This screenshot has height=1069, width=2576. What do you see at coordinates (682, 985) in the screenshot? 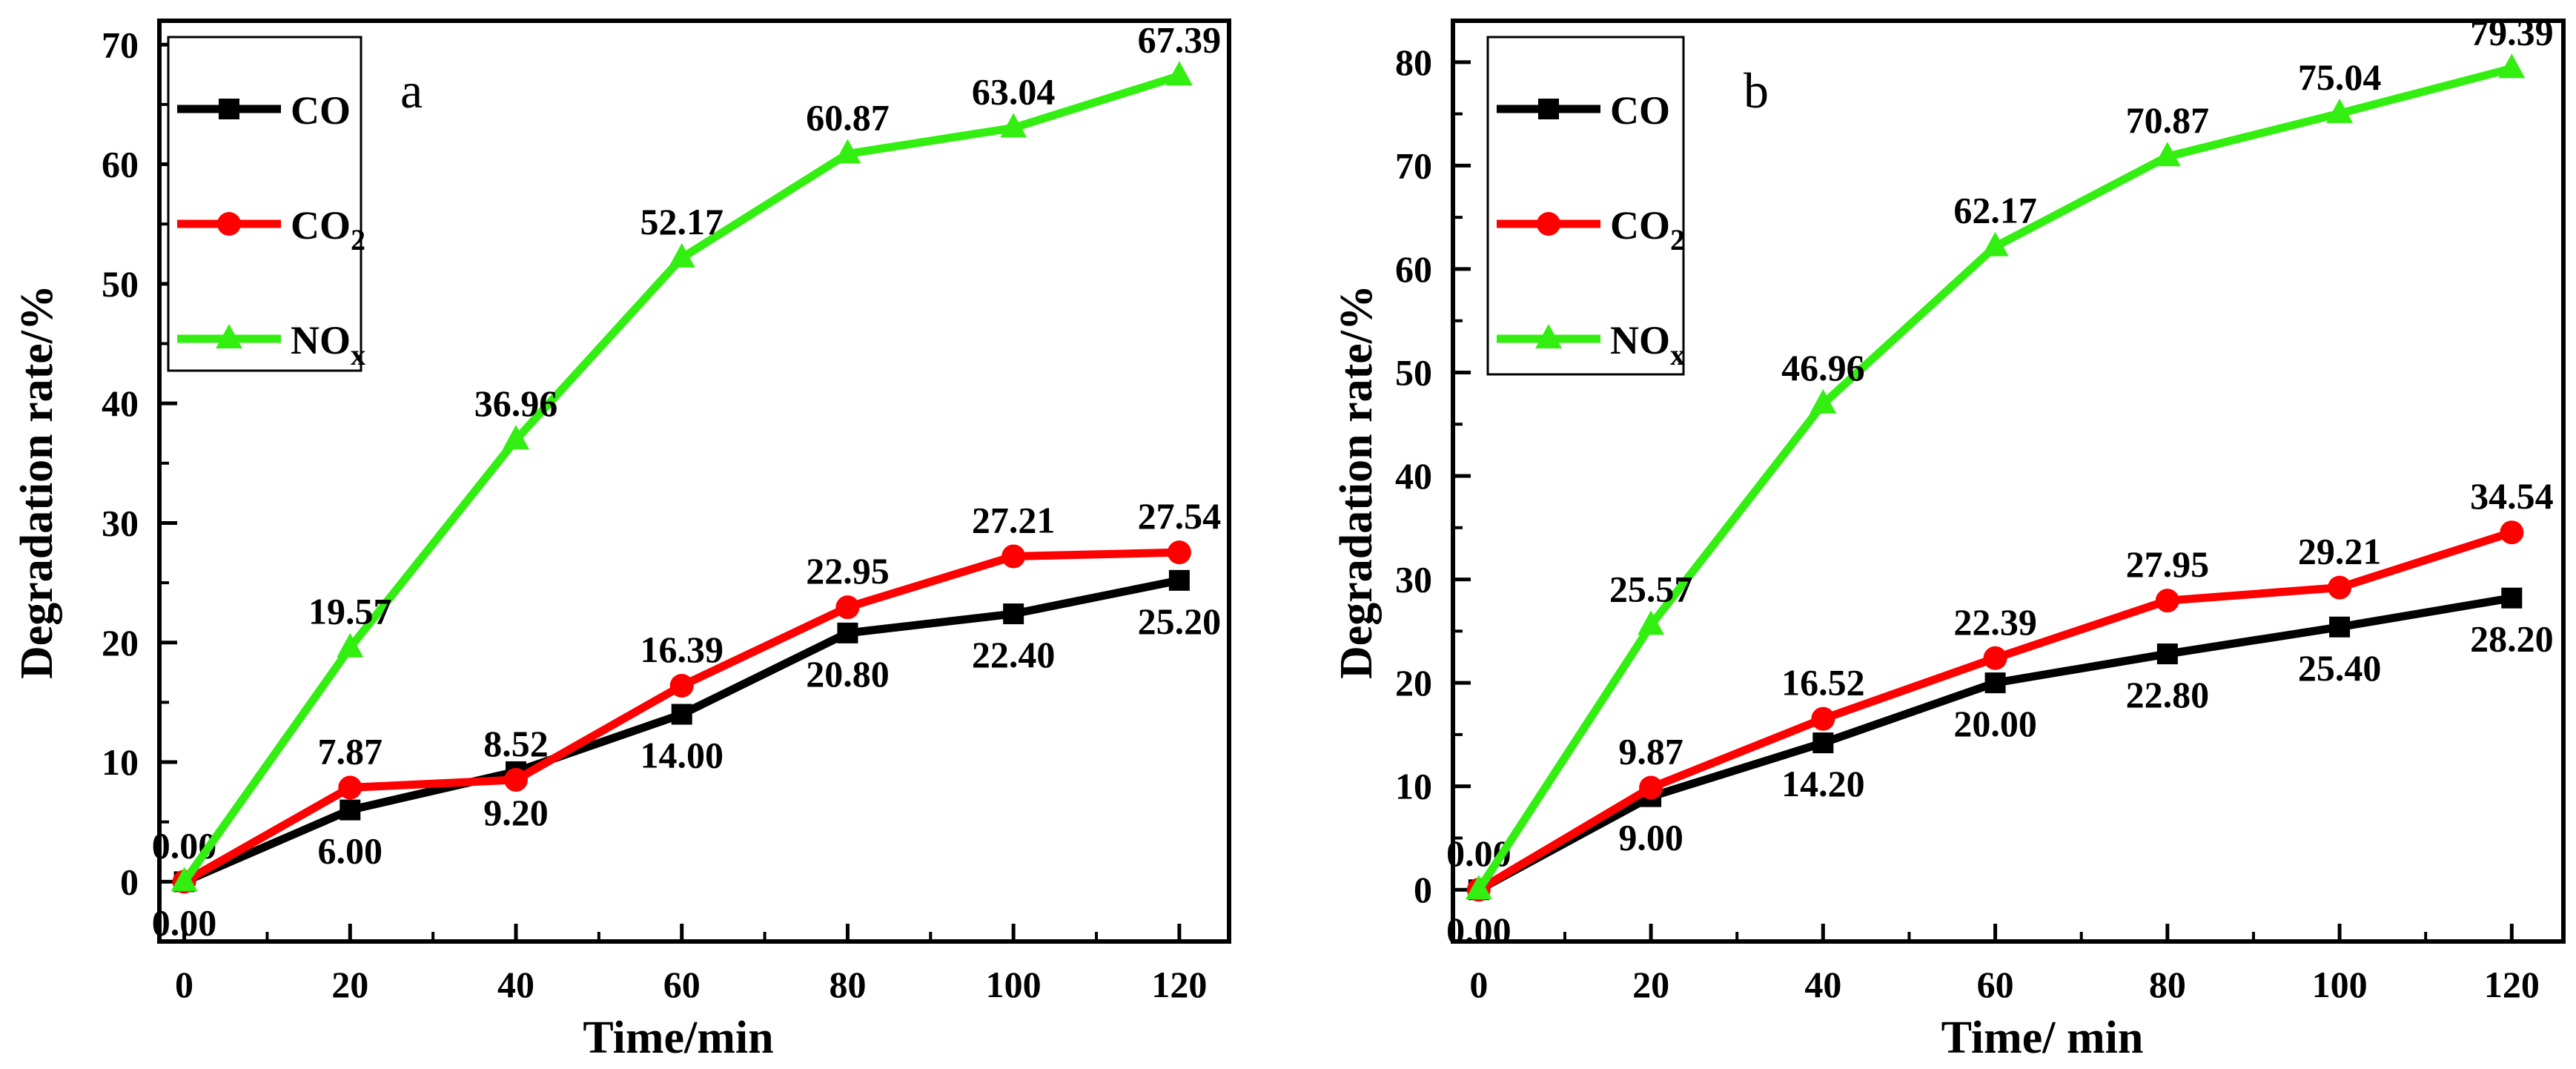
I see `x-tick-label: 60` at bounding box center [682, 985].